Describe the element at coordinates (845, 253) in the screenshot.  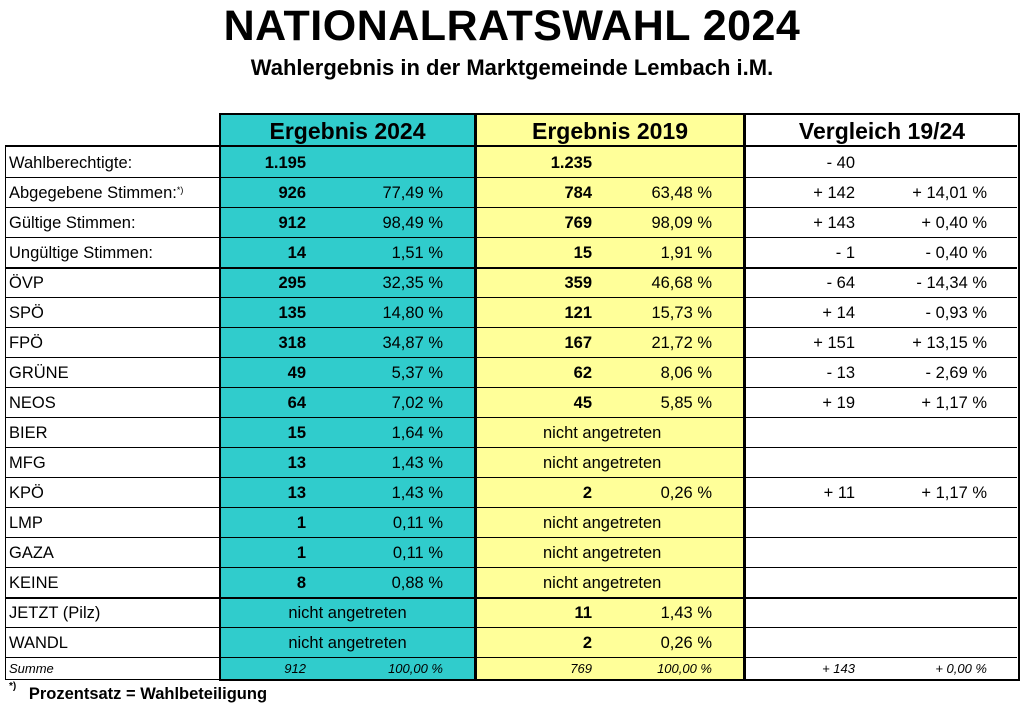
I see `diff-votes: - 1` at that location.